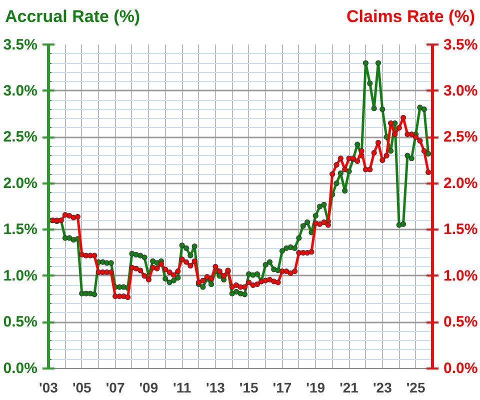 Image resolution: width=480 pixels, height=400 pixels. What do you see at coordinates (20, 137) in the screenshot?
I see `y-tick-label: 2.5%` at bounding box center [20, 137].